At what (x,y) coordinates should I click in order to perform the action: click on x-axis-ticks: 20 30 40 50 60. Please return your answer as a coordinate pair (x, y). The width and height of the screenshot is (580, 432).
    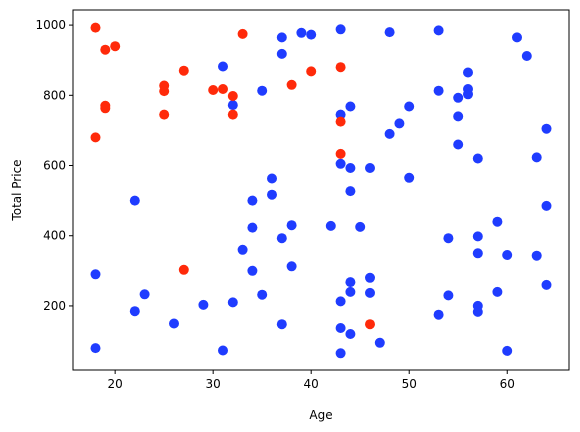
    Looking at the image, I should click on (311, 380).